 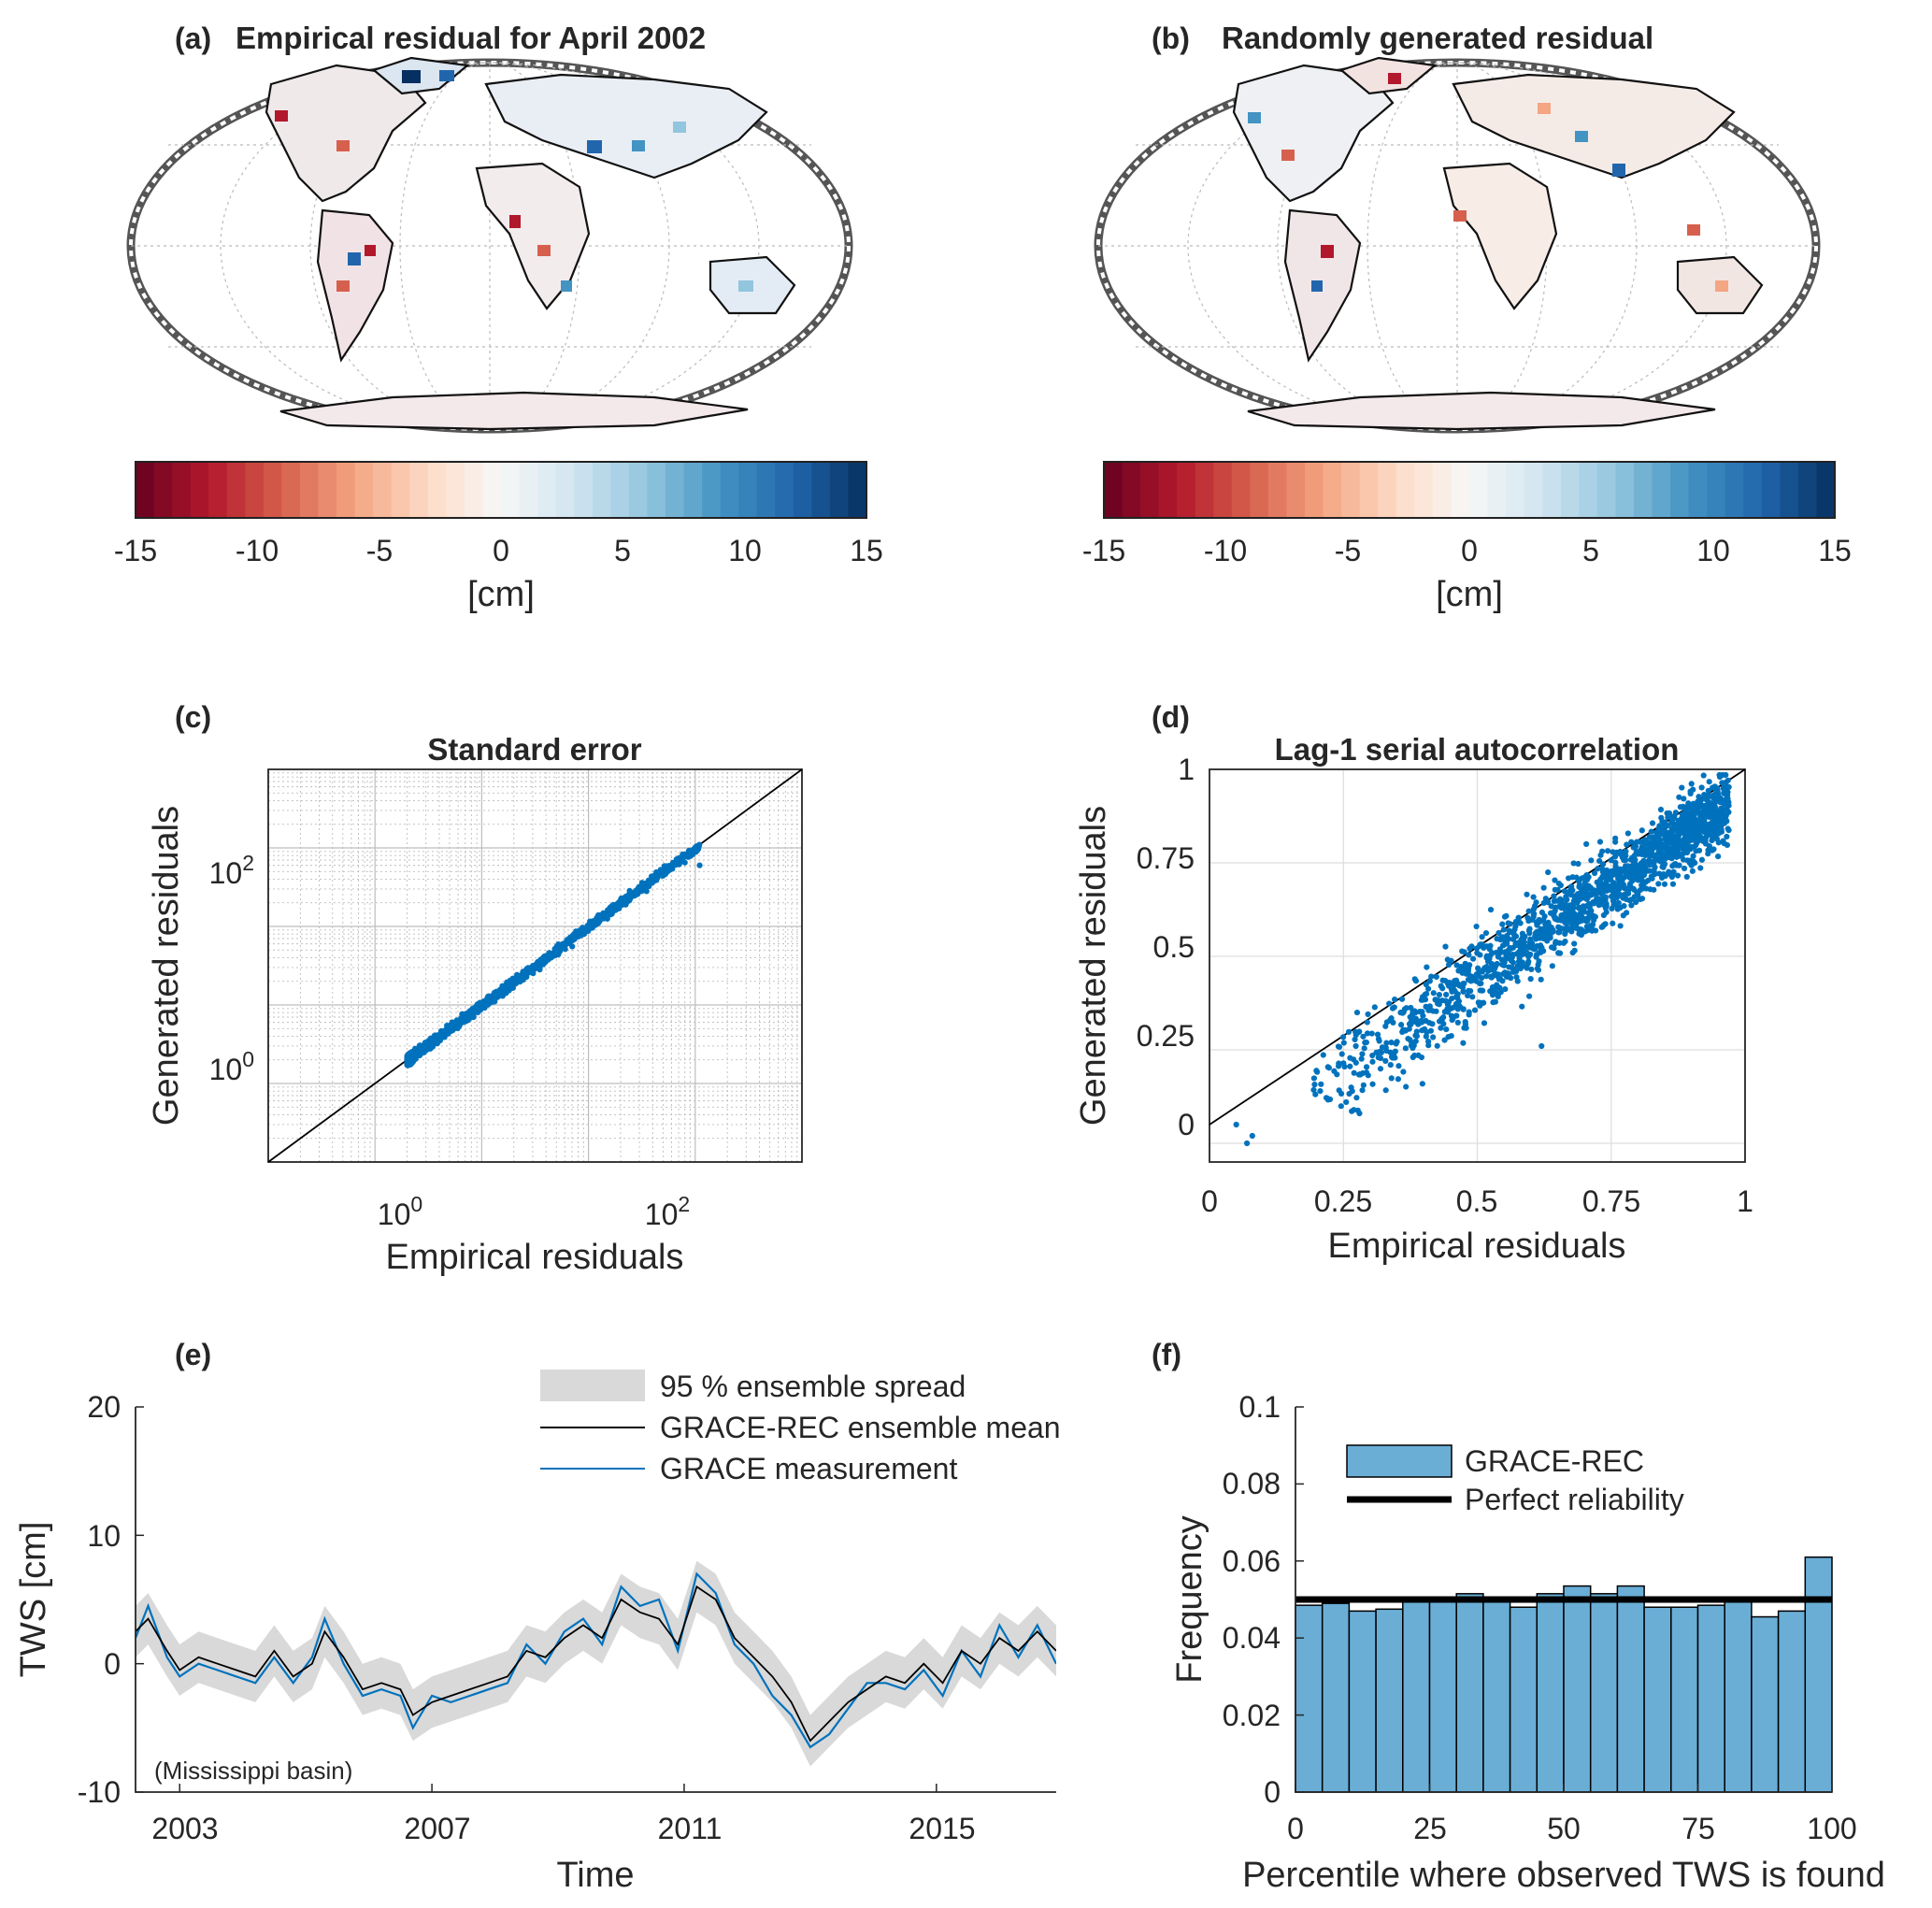 I want to click on chart-d-xlabel: Empirical residuals, so click(x=1477, y=1246).